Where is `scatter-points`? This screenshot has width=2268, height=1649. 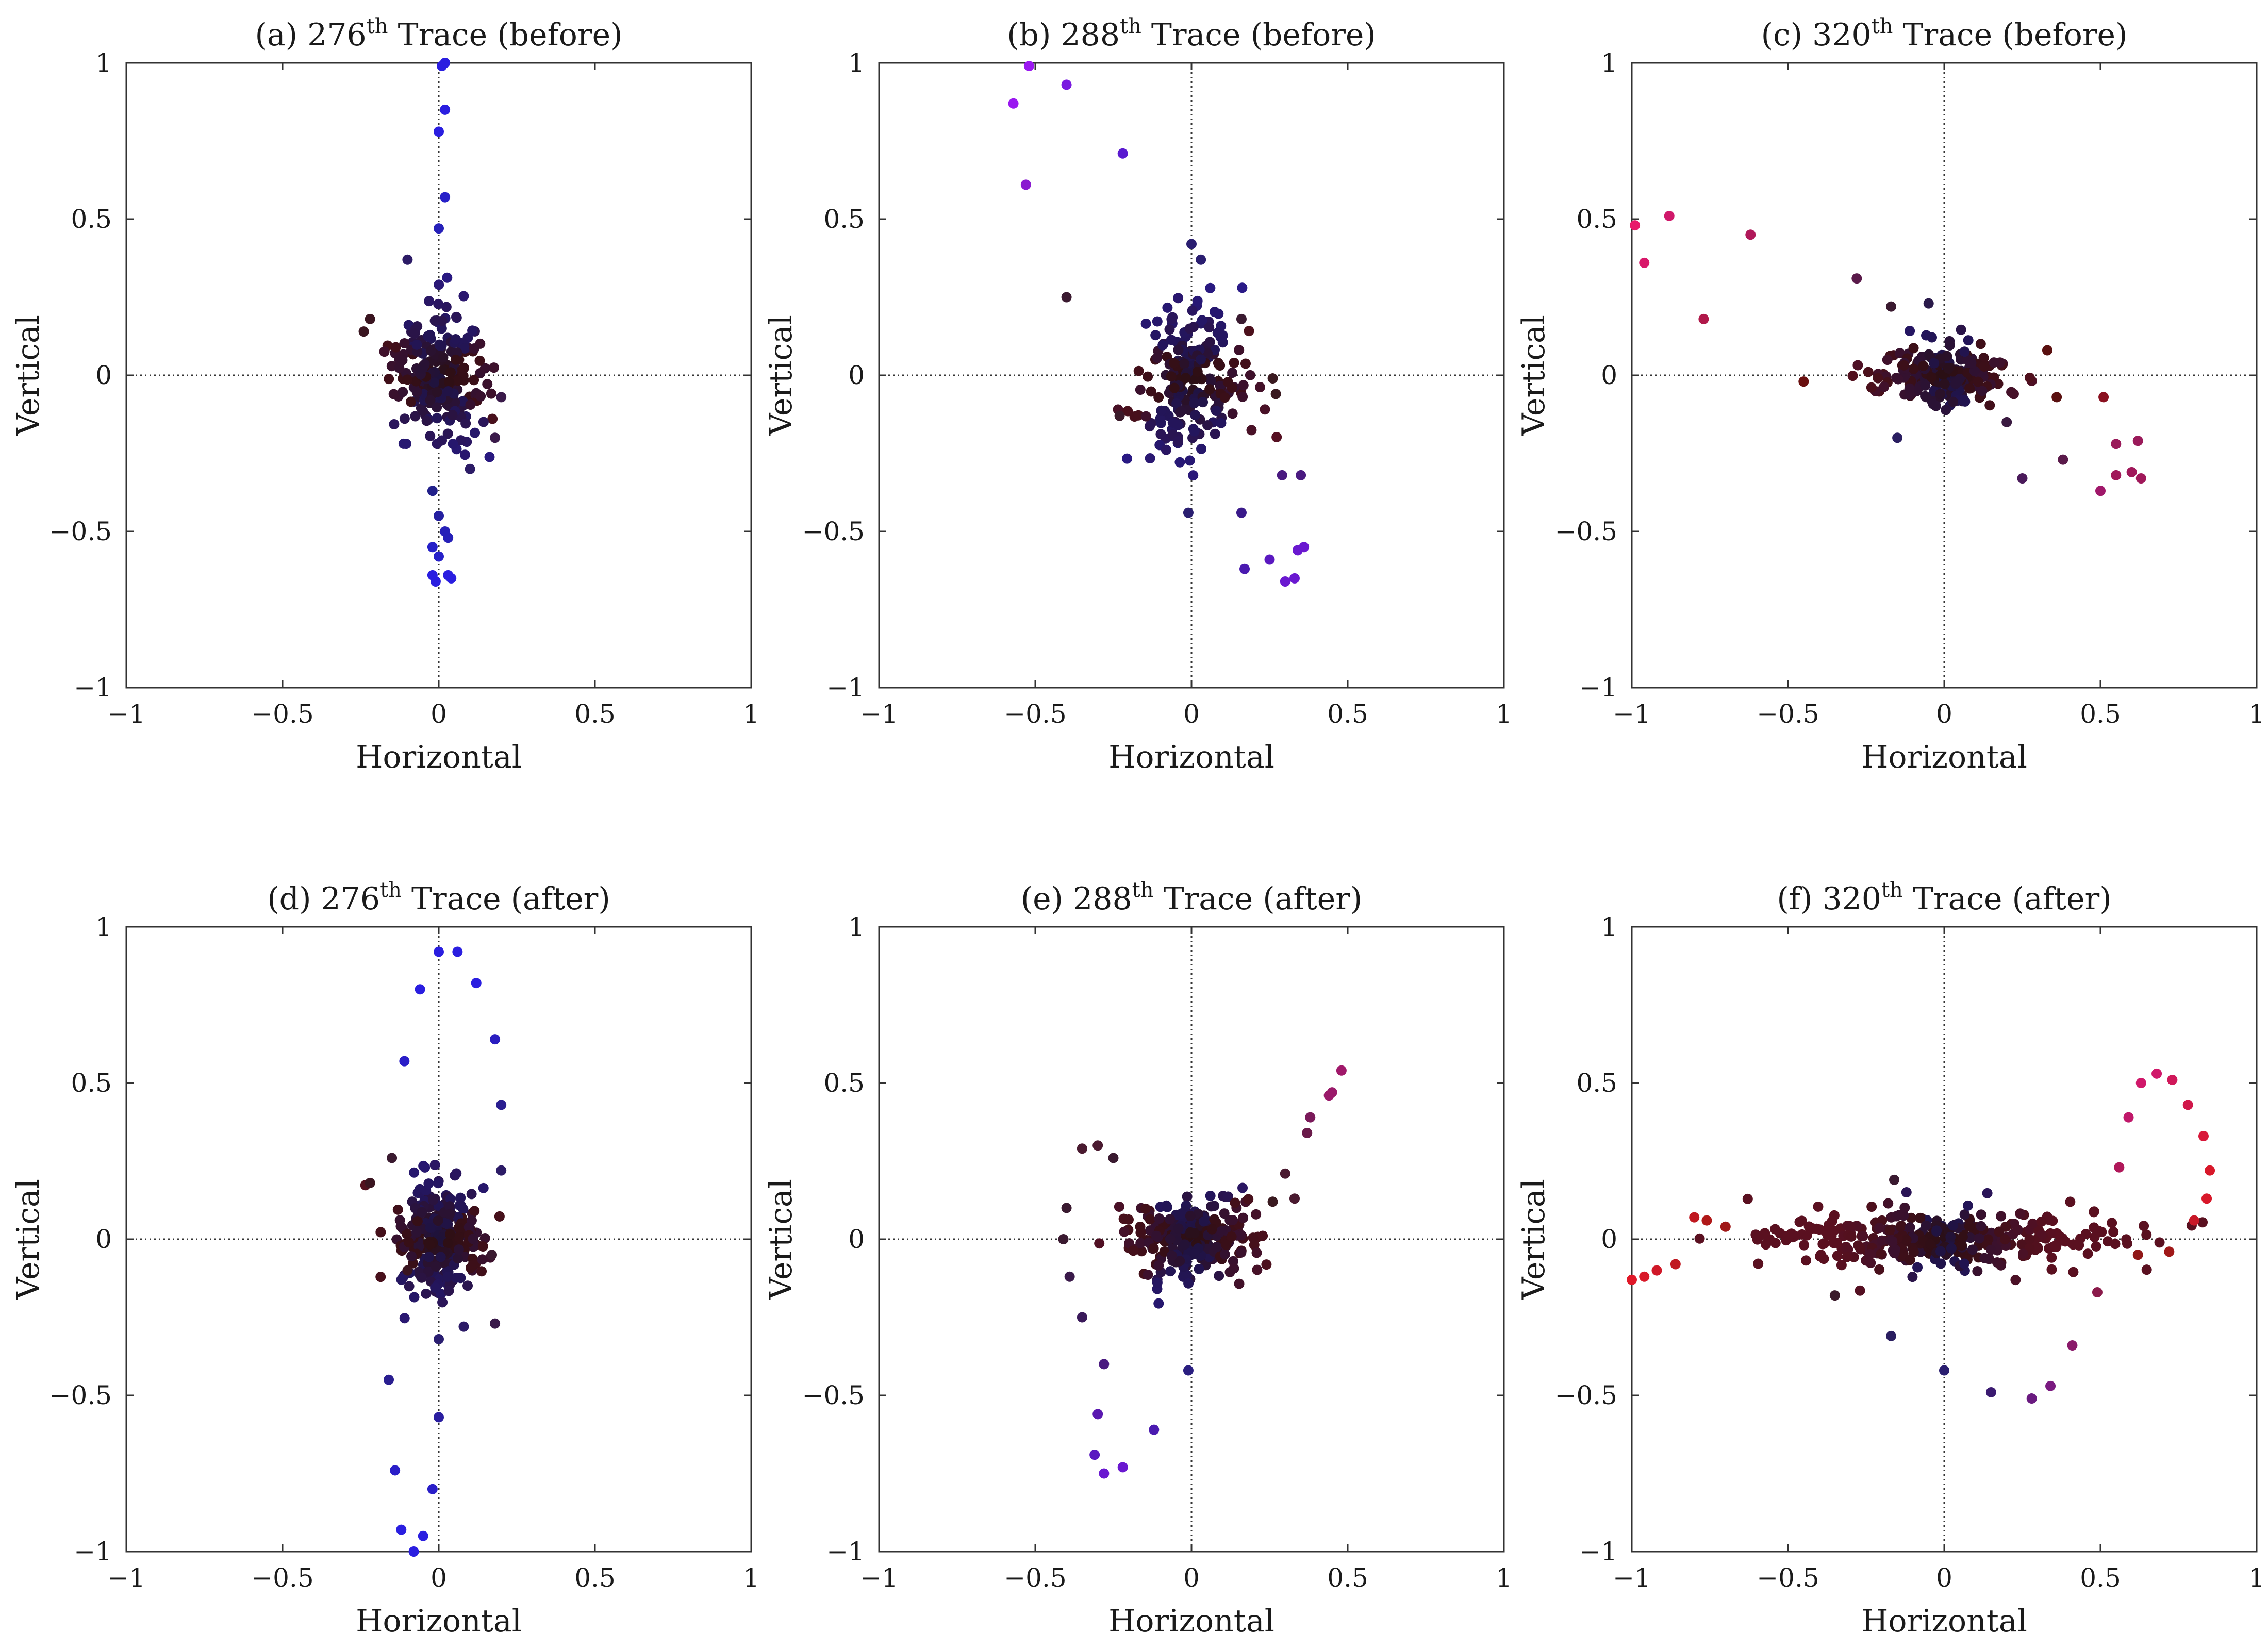
scatter-points is located at coordinates (1159, 324).